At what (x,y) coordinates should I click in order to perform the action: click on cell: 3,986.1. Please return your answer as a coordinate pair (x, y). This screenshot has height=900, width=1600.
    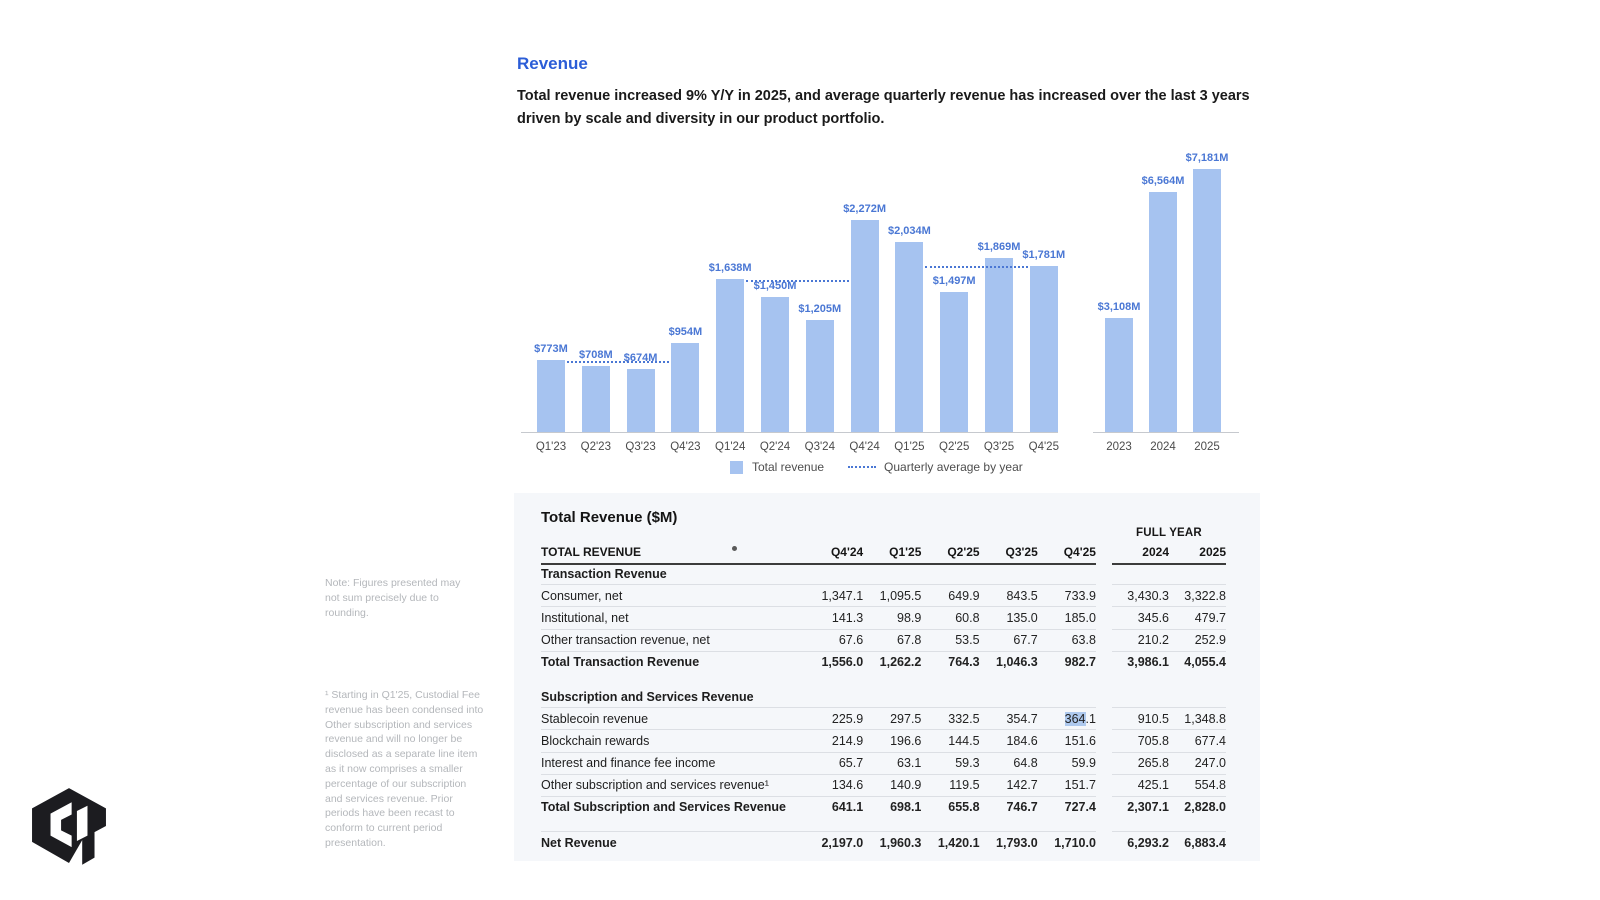
    Looking at the image, I should click on (1148, 662).